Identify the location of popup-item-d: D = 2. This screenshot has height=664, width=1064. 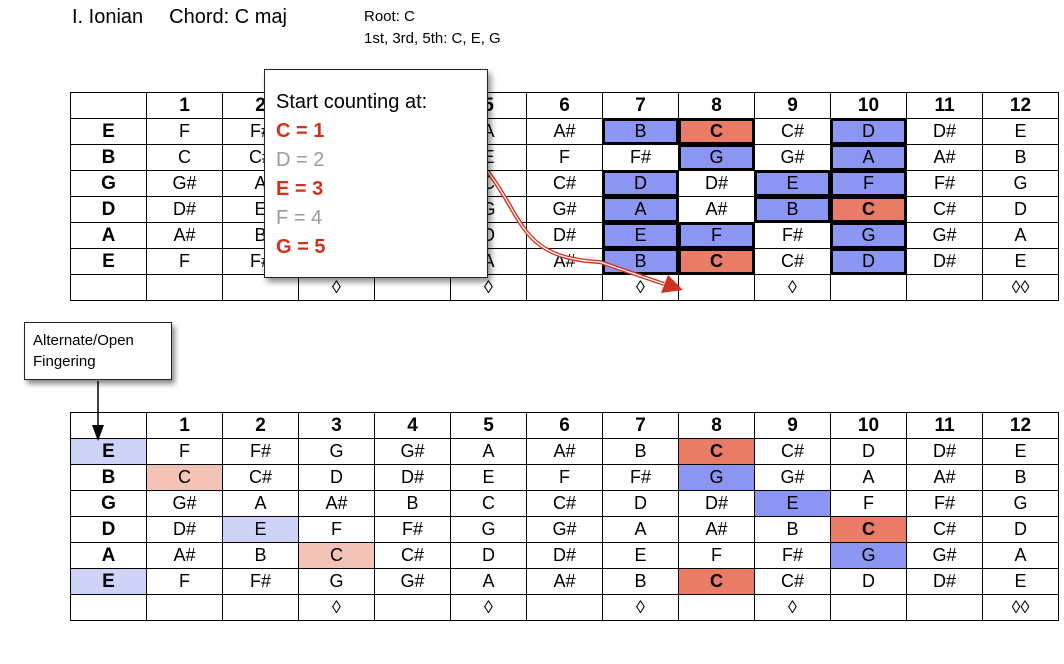
(300, 160).